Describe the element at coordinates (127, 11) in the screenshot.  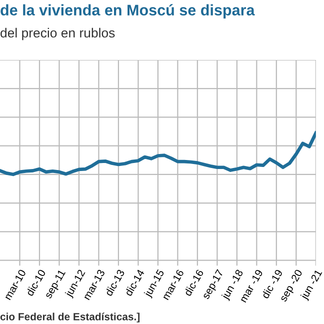
I see `chart-title: de la vivienda en Moscú se dispara` at that location.